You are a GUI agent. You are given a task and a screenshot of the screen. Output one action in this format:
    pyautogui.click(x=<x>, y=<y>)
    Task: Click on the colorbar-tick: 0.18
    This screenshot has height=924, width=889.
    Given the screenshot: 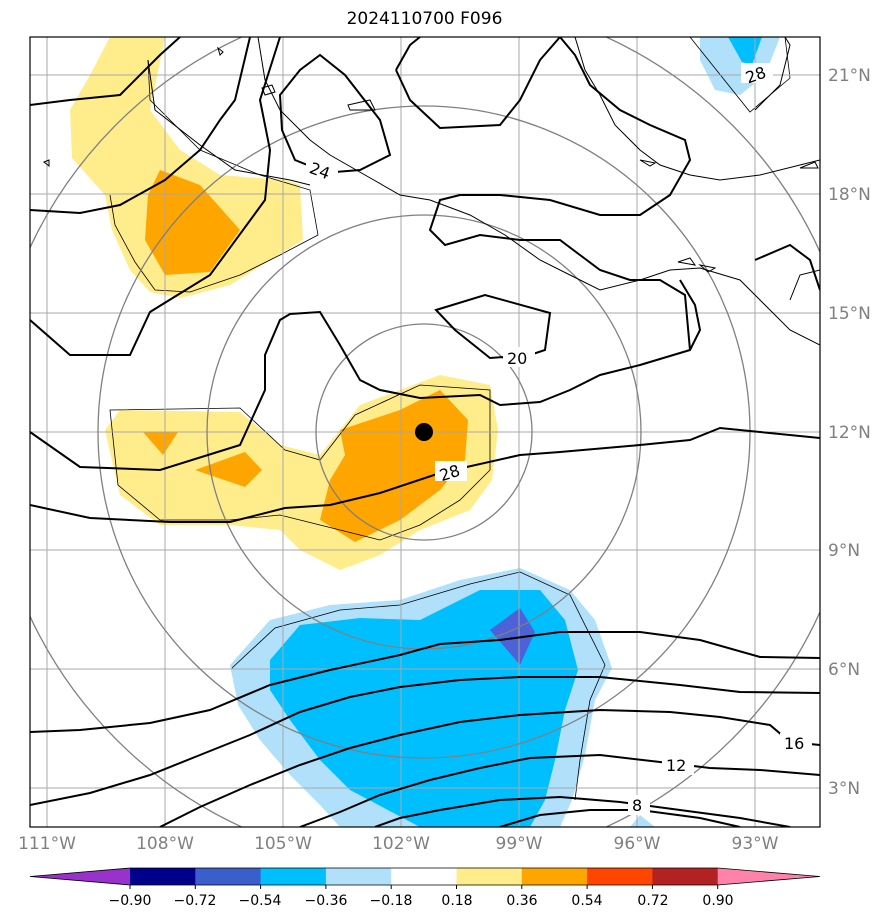 What is the action you would take?
    pyautogui.click(x=457, y=901)
    